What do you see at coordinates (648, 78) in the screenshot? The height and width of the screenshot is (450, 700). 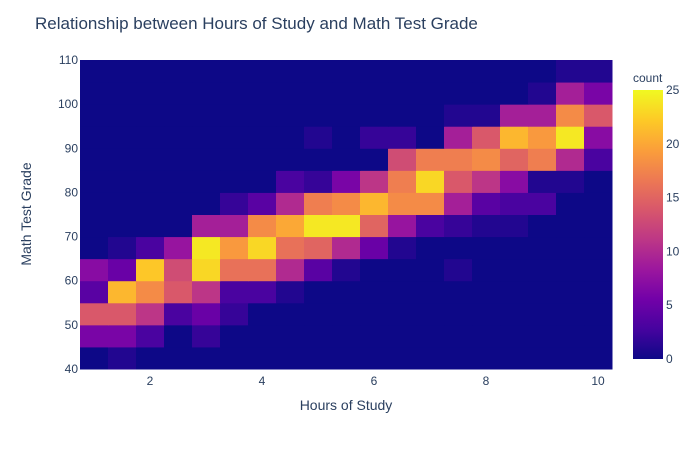 I see `colorbar-title: count` at bounding box center [648, 78].